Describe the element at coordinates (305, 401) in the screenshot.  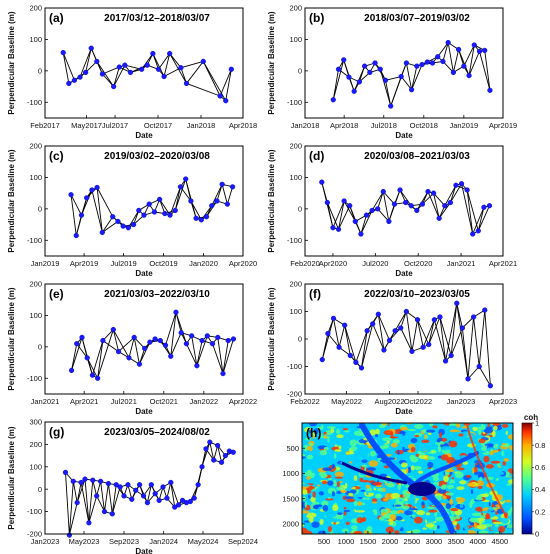
I see `x-tick-label: Feb2022` at that location.